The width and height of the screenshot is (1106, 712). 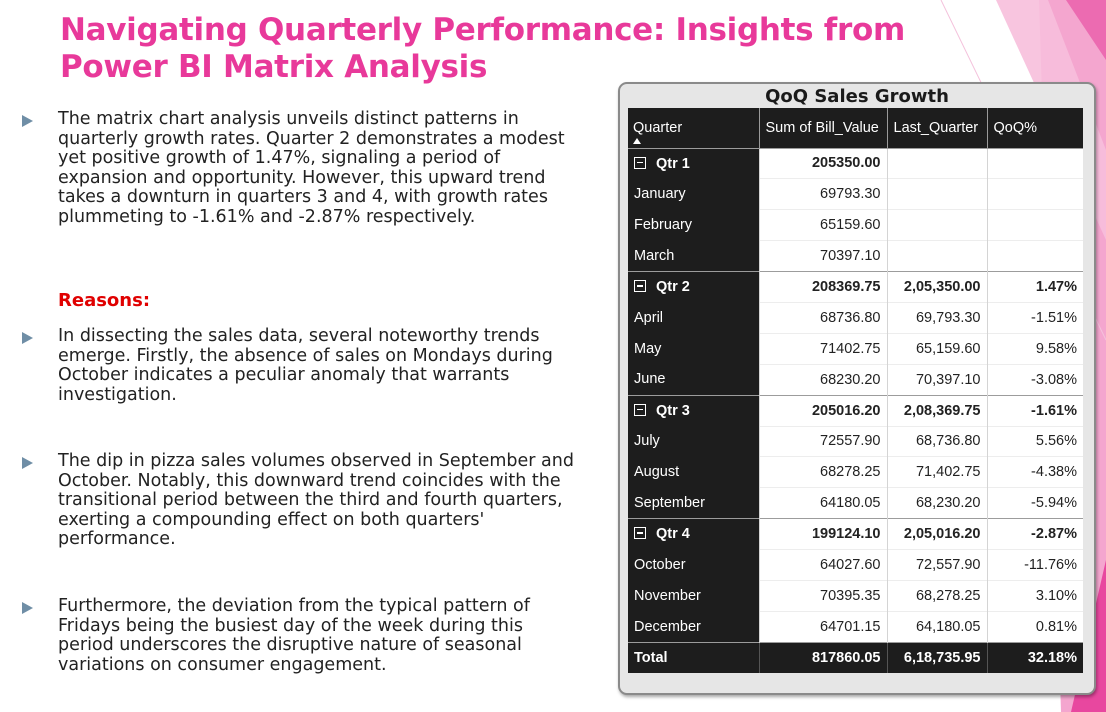 What do you see at coordinates (660, 194) in the screenshot?
I see `row-label-text: January` at bounding box center [660, 194].